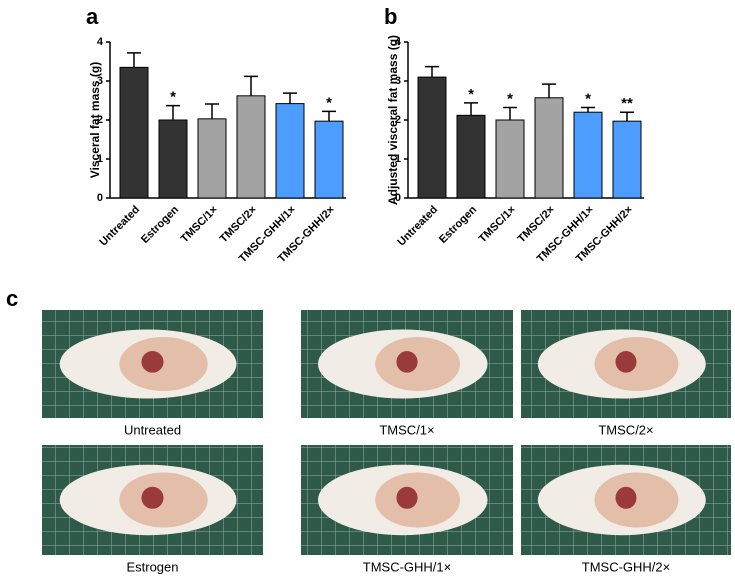 The image size is (735, 581). I want to click on y-axis-label: Visceral fat mass (g), so click(95, 120).